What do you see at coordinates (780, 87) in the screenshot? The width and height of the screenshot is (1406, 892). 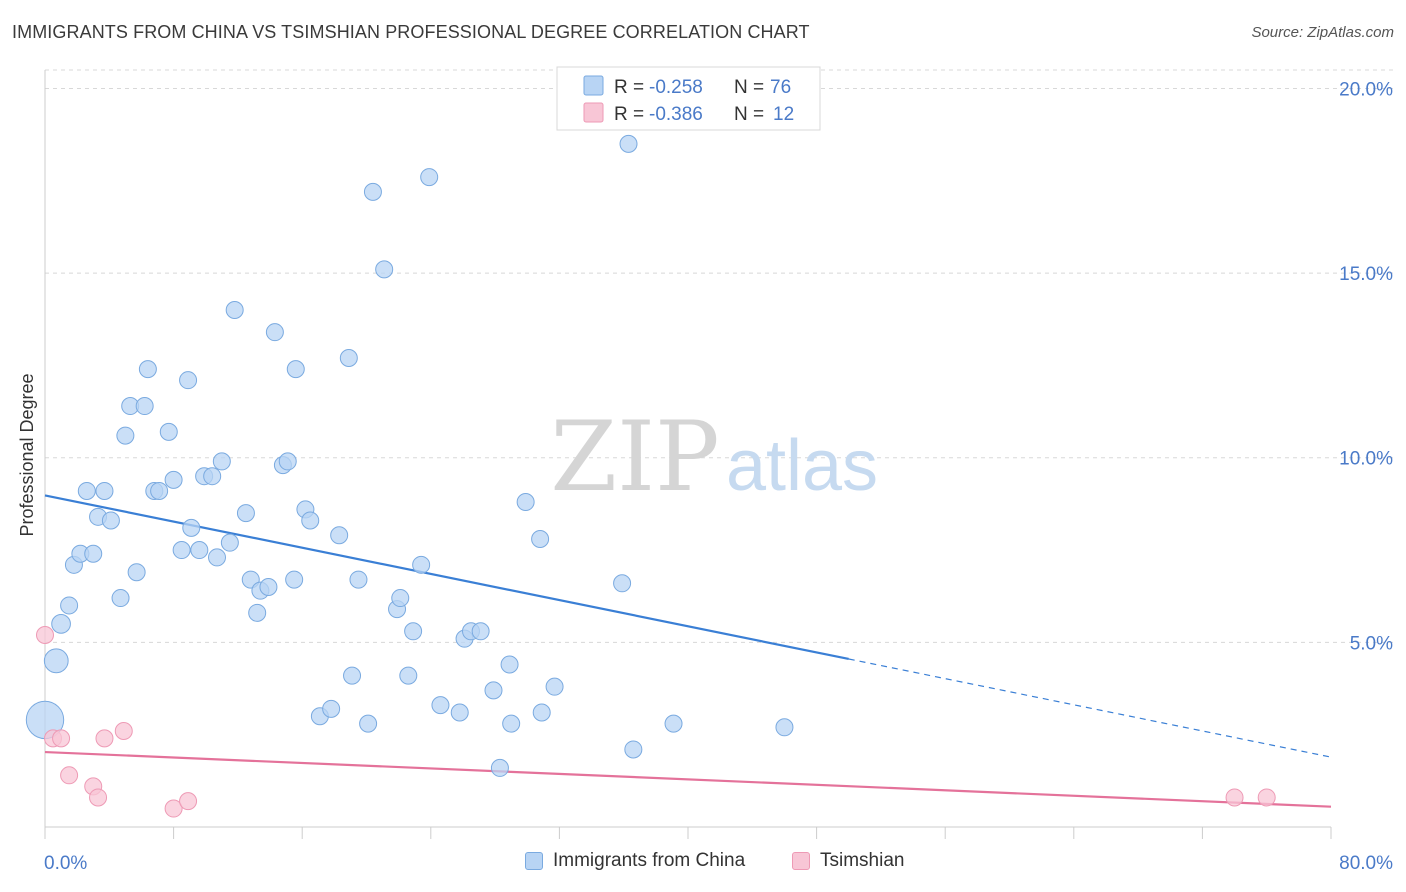 I see `legend-n-value-1: 76` at bounding box center [780, 87].